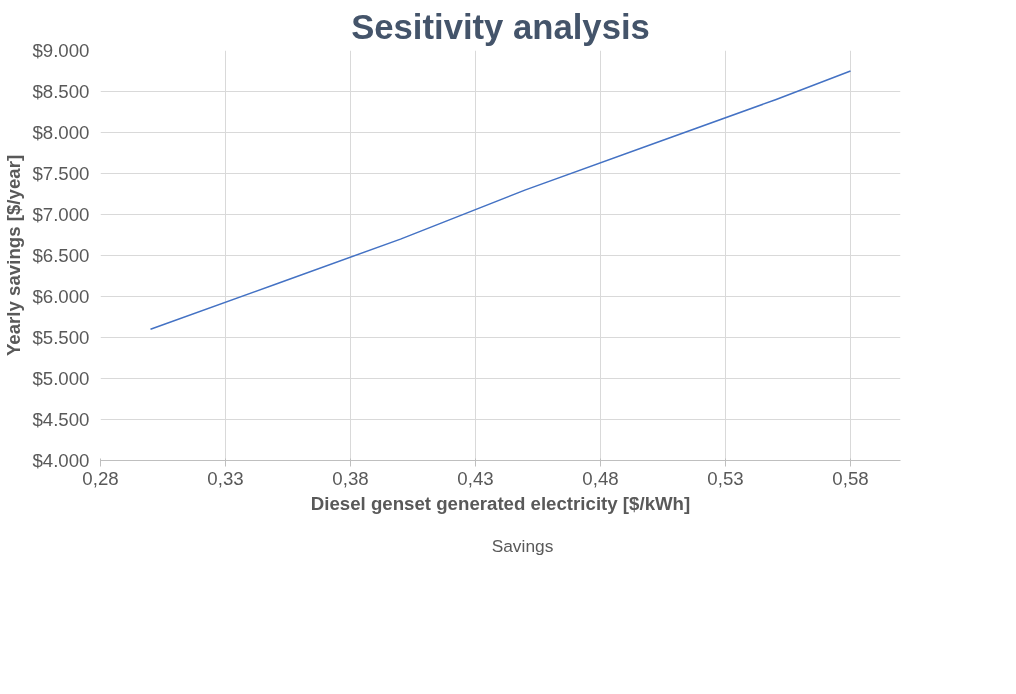 The height and width of the screenshot is (694, 1016). What do you see at coordinates (61, 255) in the screenshot?
I see `y-tick-label: $6.500` at bounding box center [61, 255].